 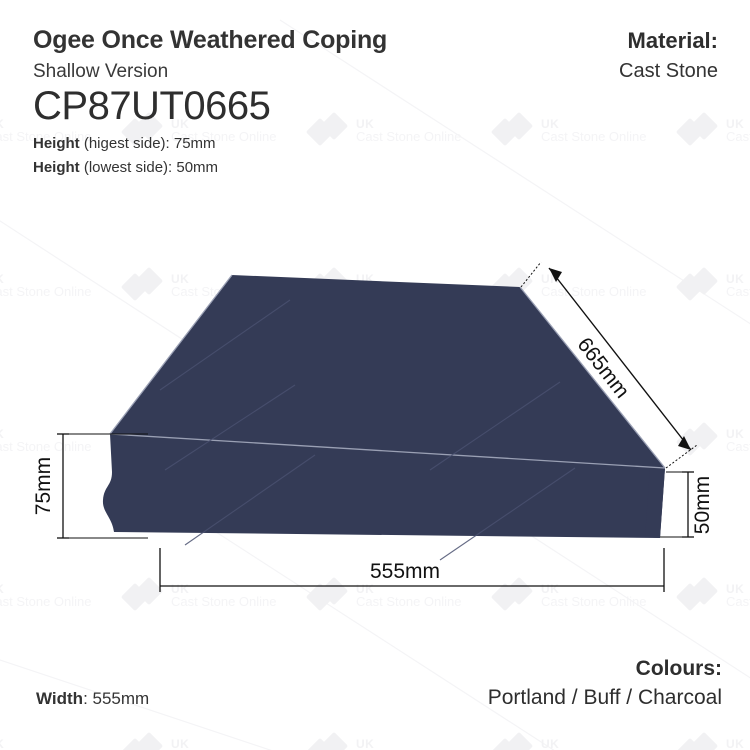 What do you see at coordinates (152, 106) in the screenshot?
I see `product-code: CP87UT0665` at bounding box center [152, 106].